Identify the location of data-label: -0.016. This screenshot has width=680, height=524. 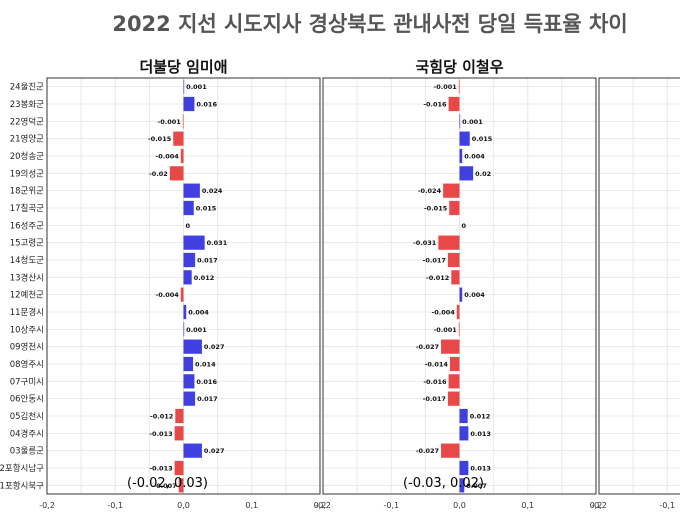
(435, 382).